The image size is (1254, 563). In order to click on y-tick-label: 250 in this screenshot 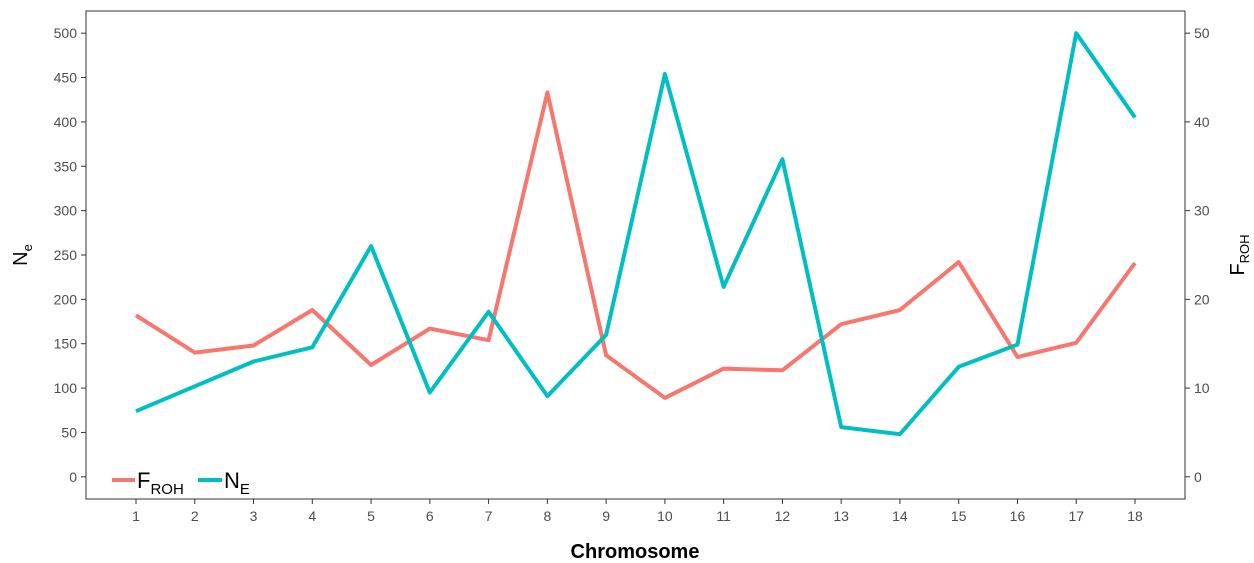, I will do `click(66, 255)`.